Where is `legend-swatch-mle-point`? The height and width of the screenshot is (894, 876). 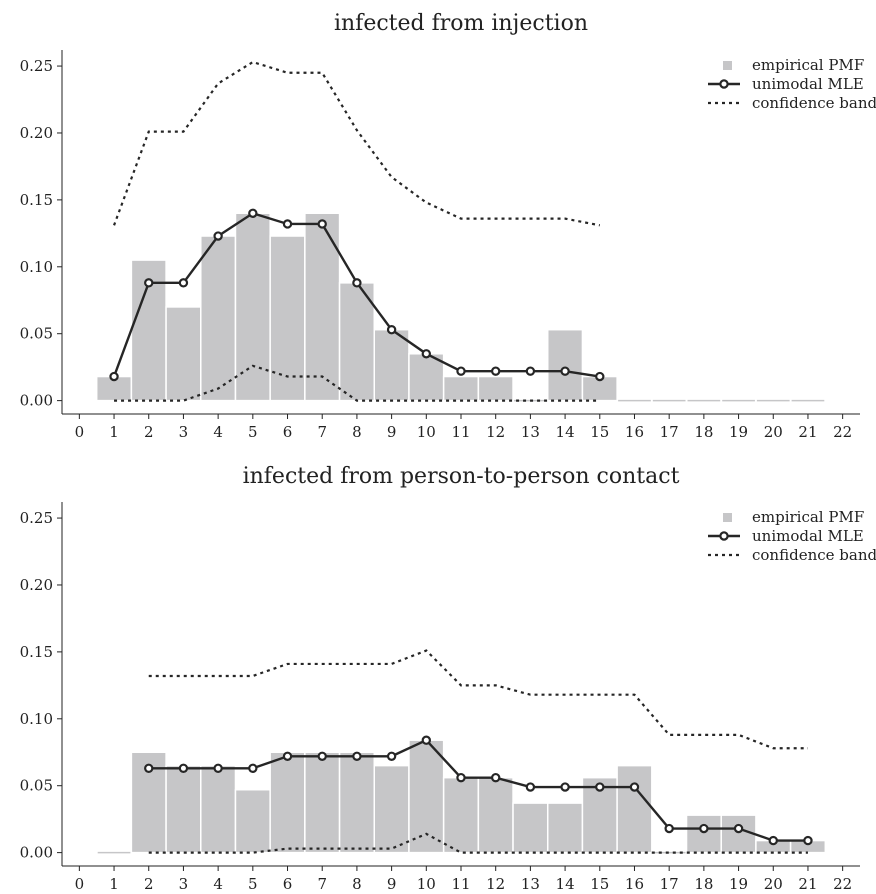
legend-swatch-mle-point is located at coordinates (724, 536).